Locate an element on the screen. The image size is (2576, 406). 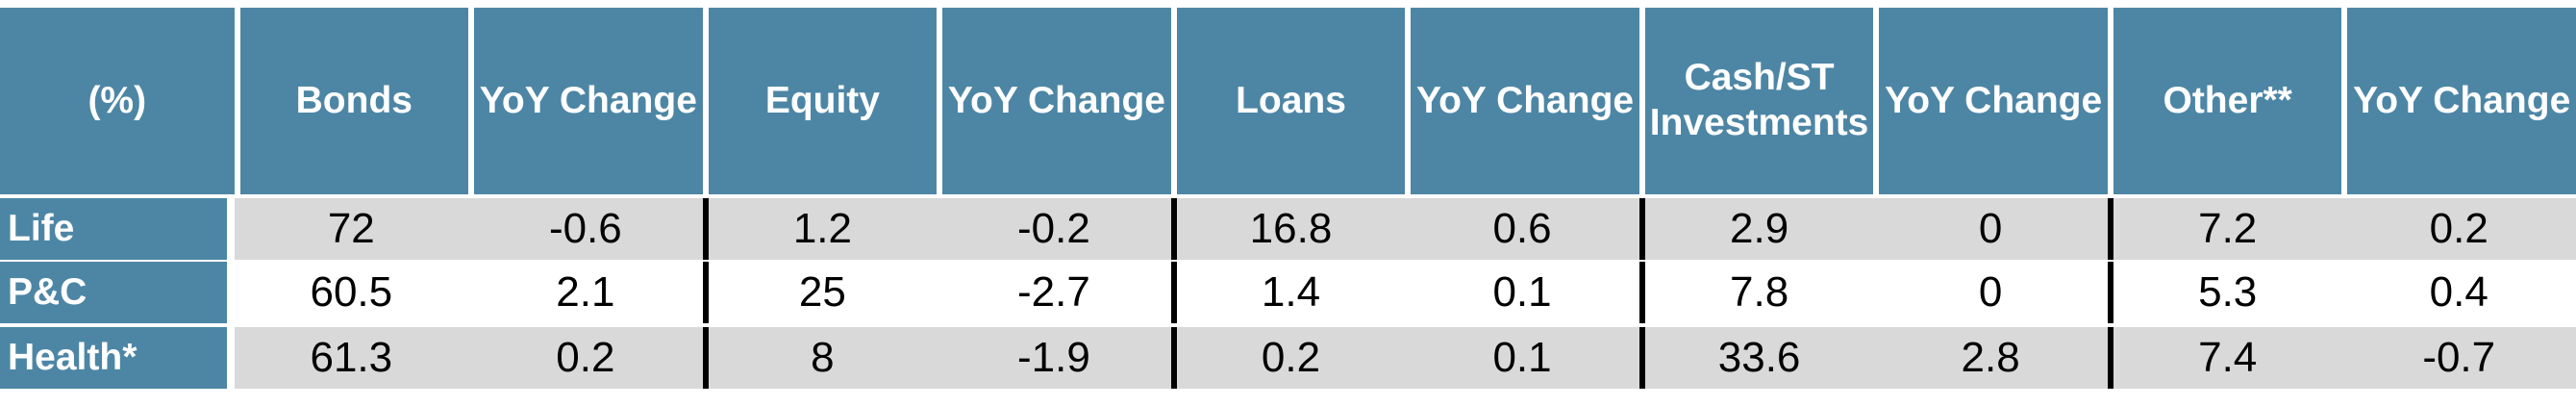
header-cell: (%) is located at coordinates (117, 101).